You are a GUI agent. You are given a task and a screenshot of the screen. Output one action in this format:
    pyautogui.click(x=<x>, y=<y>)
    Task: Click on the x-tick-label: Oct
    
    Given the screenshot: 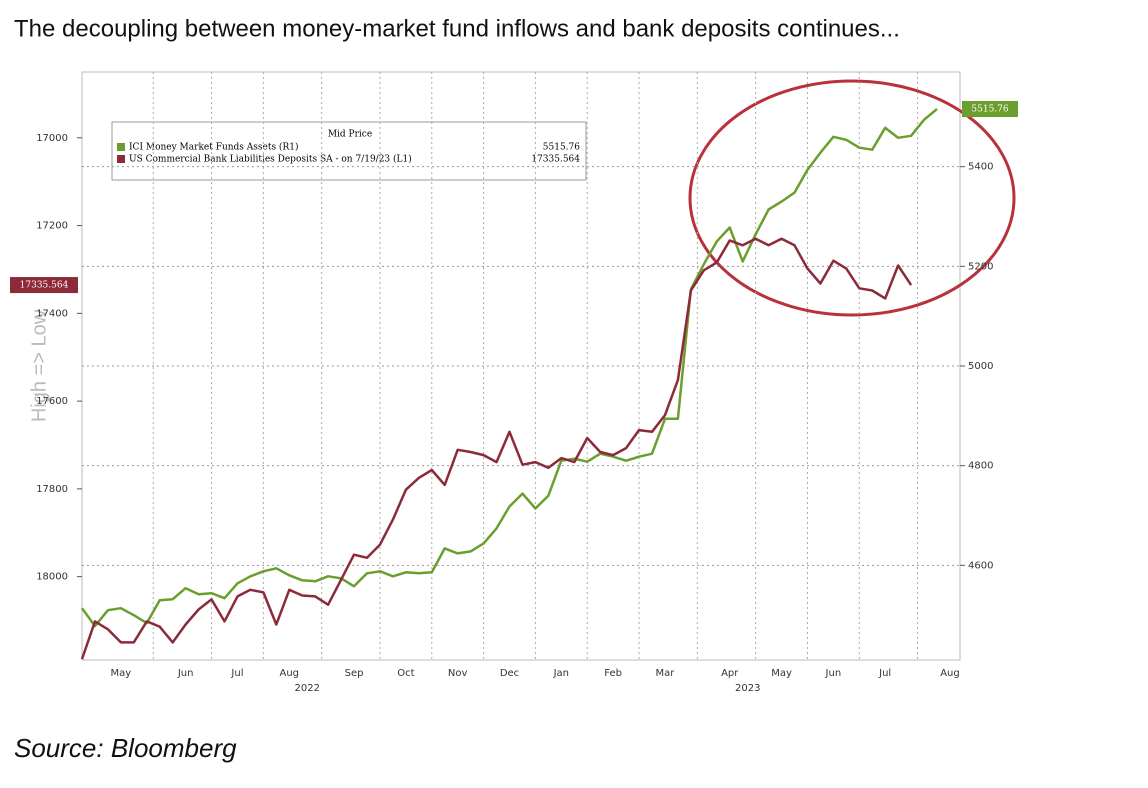 What is the action you would take?
    pyautogui.click(x=405, y=673)
    